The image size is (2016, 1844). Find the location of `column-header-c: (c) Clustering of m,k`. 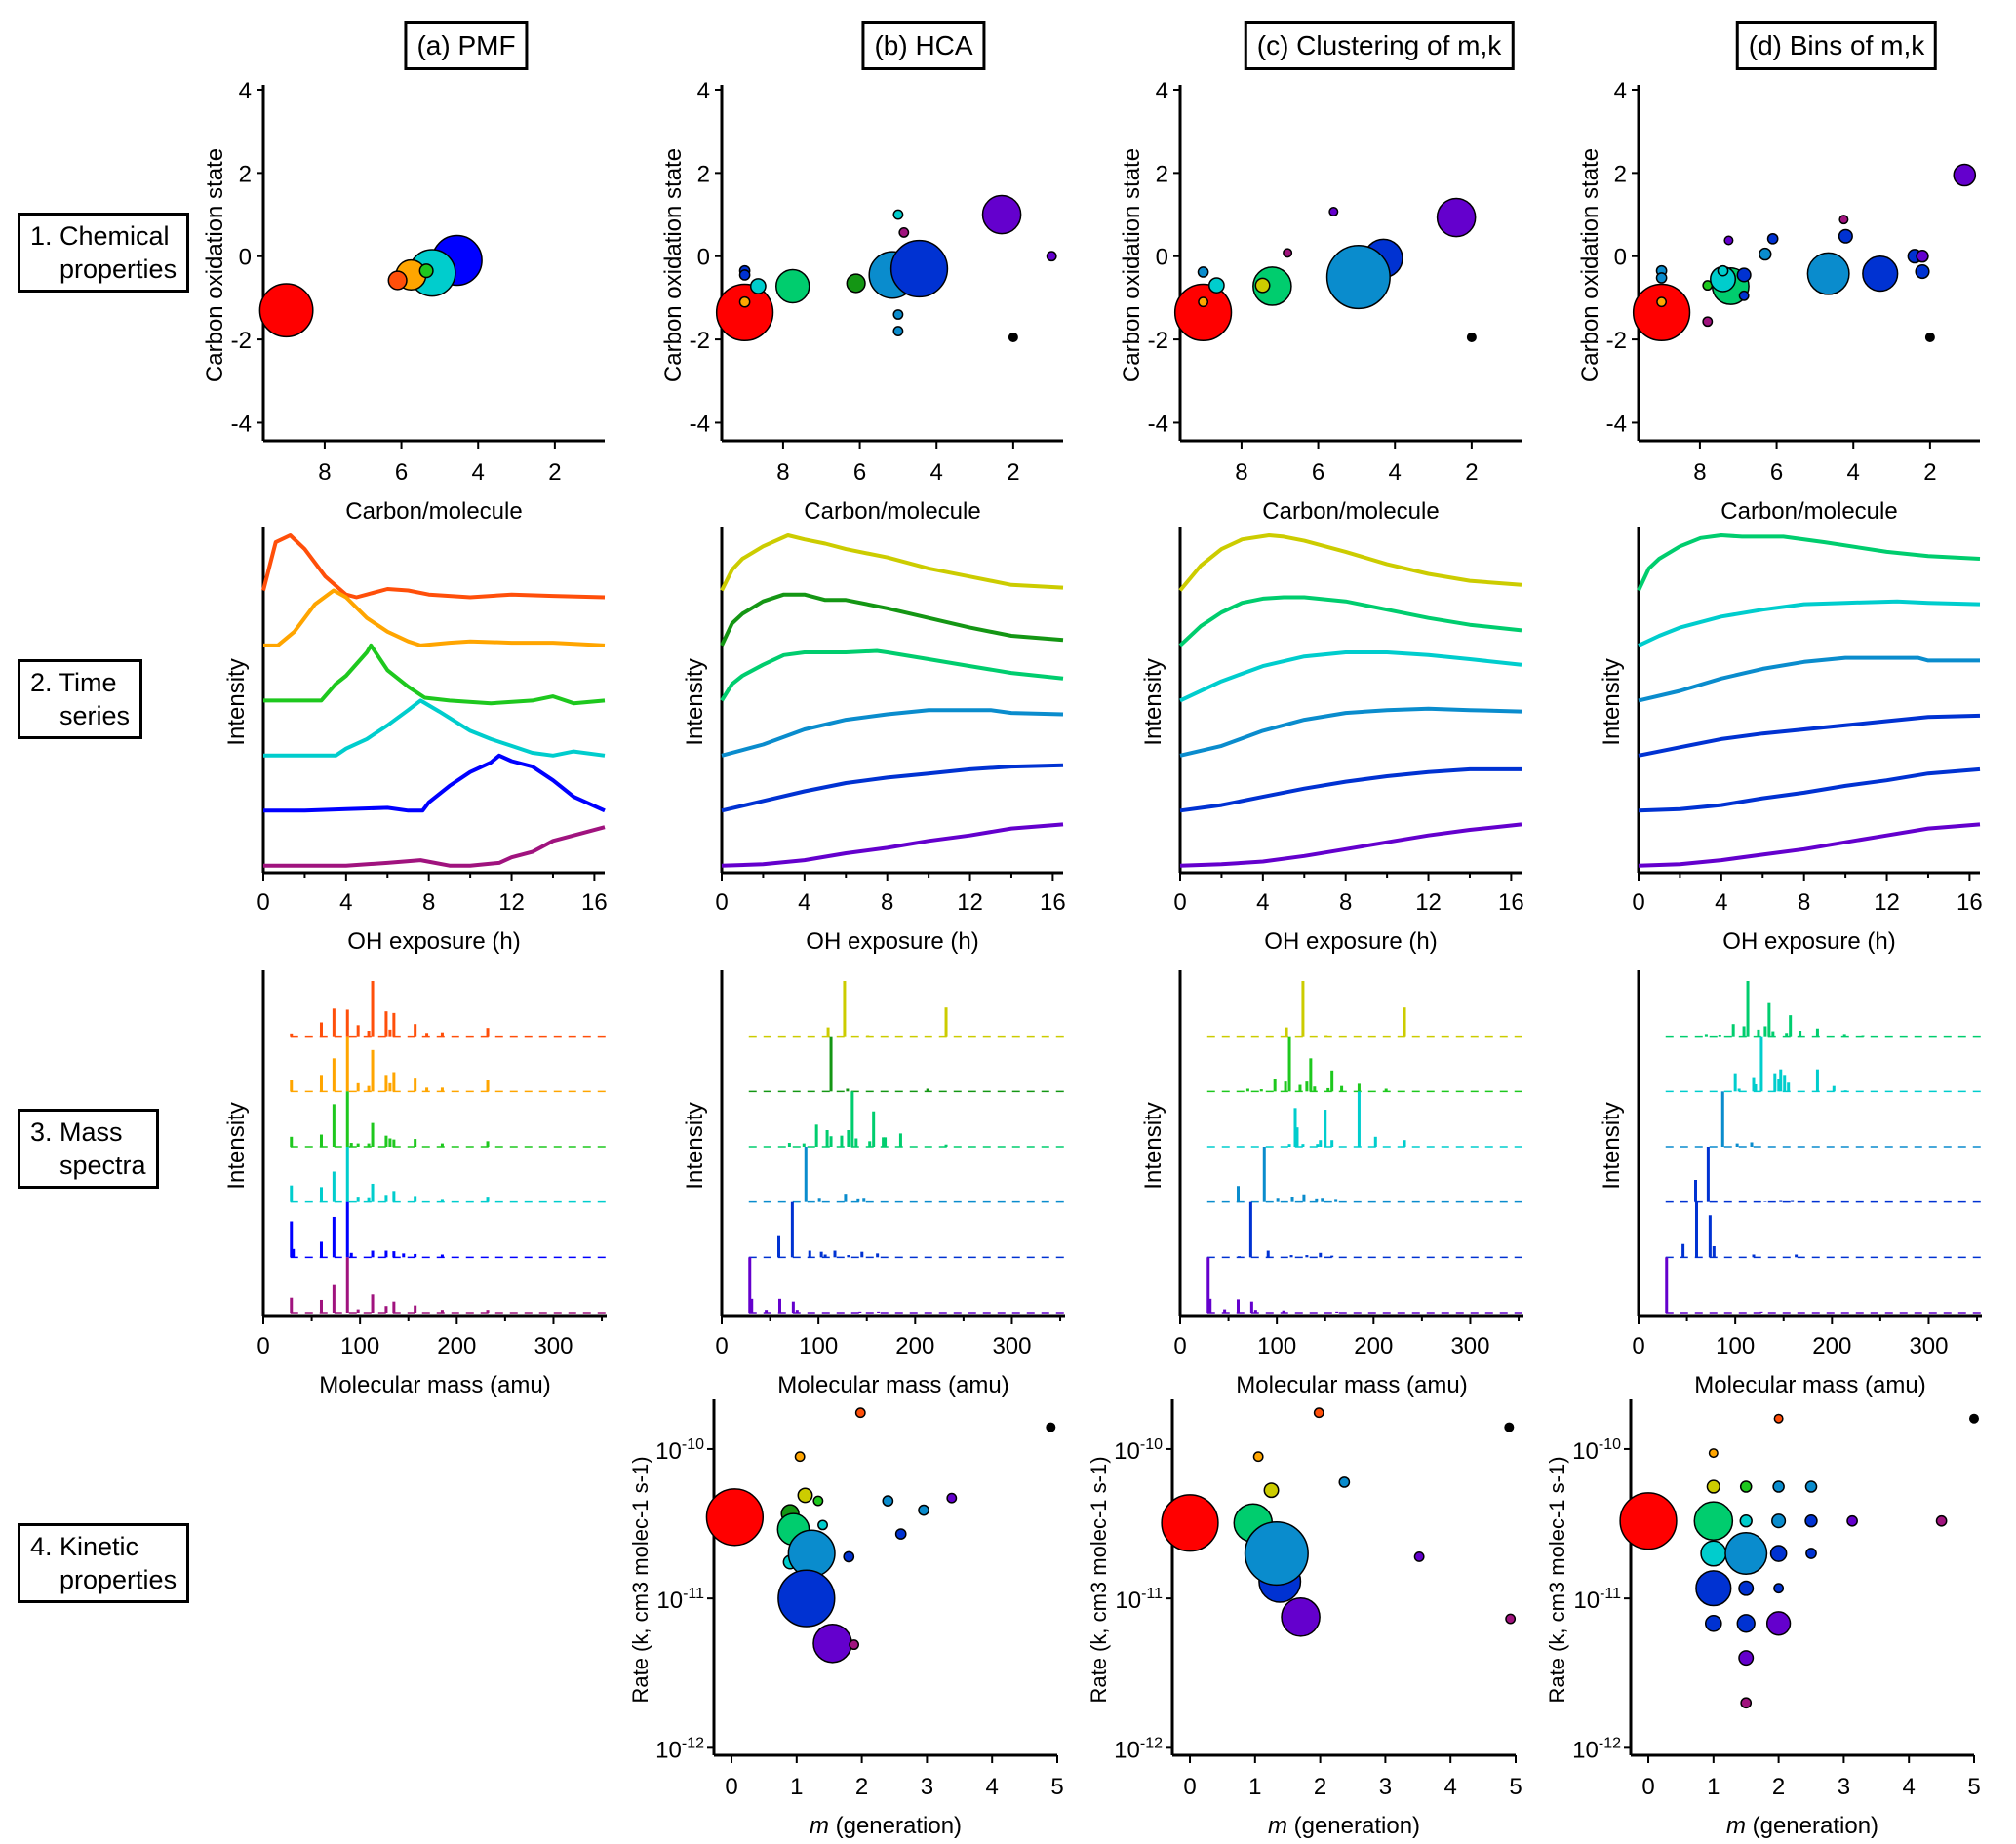

column-header-c: (c) Clustering of m,k is located at coordinates (1380, 45).